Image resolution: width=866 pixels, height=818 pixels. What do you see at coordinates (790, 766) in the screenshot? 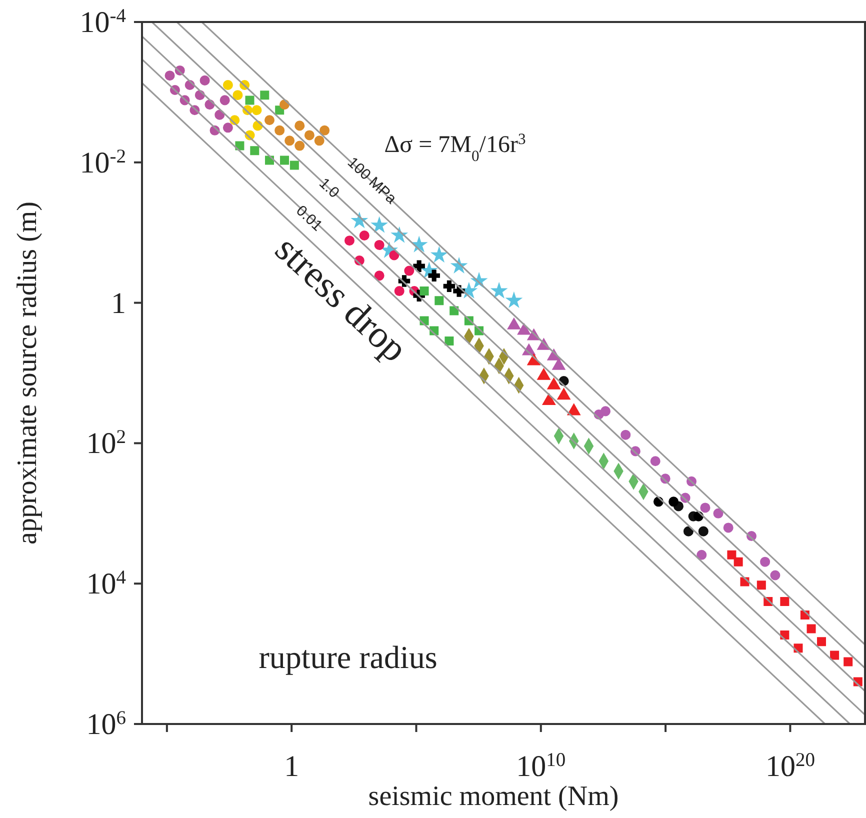
I see `x-tick-label: 10$^{20}$` at bounding box center [790, 766].